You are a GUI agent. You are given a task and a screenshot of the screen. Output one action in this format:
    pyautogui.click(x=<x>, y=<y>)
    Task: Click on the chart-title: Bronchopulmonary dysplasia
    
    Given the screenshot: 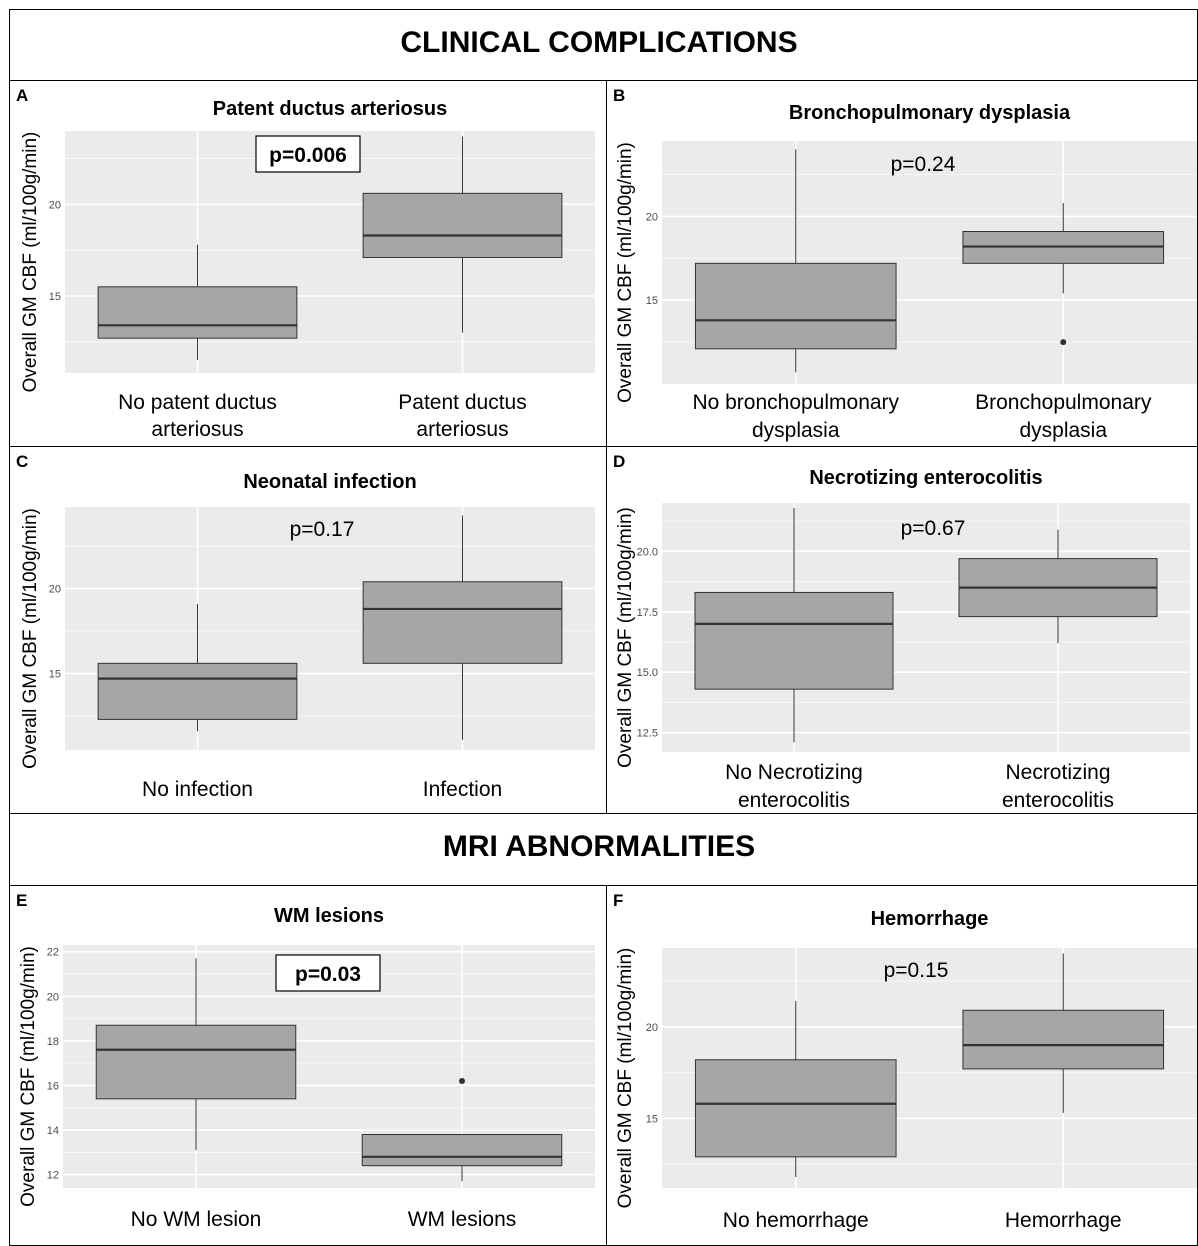 What is the action you would take?
    pyautogui.click(x=930, y=113)
    